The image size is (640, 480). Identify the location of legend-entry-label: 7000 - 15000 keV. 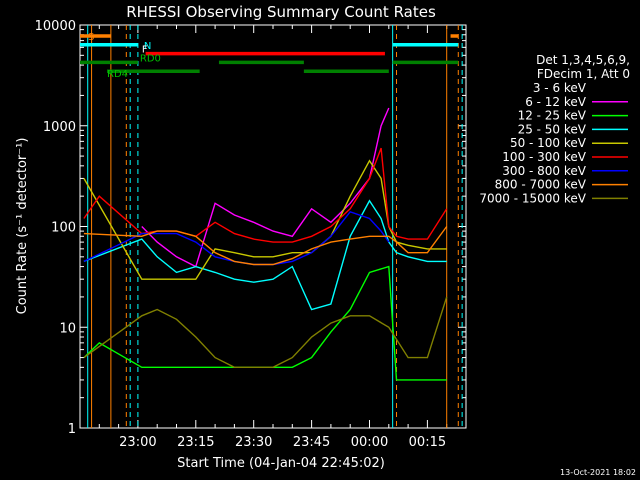
(532, 198).